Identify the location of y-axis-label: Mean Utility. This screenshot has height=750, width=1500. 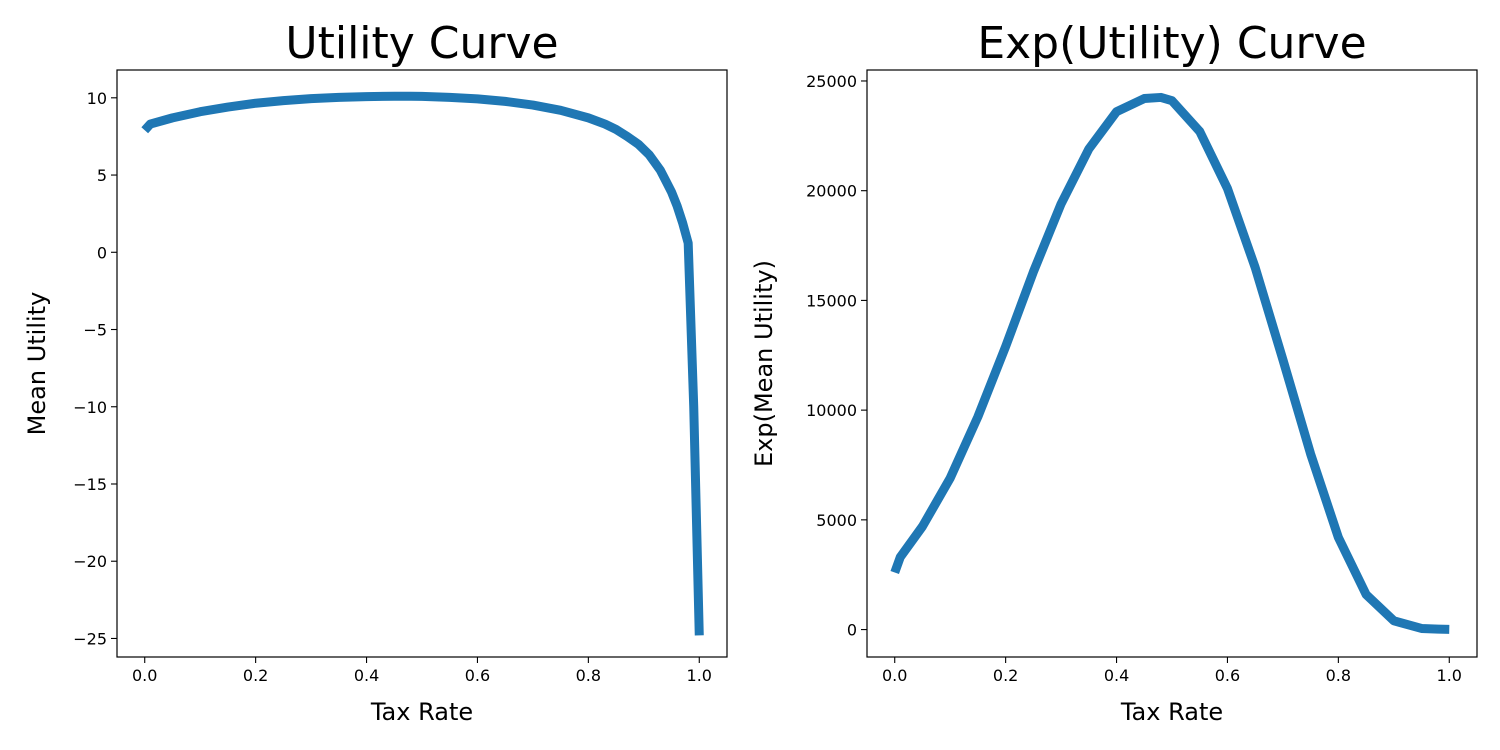
(37, 364).